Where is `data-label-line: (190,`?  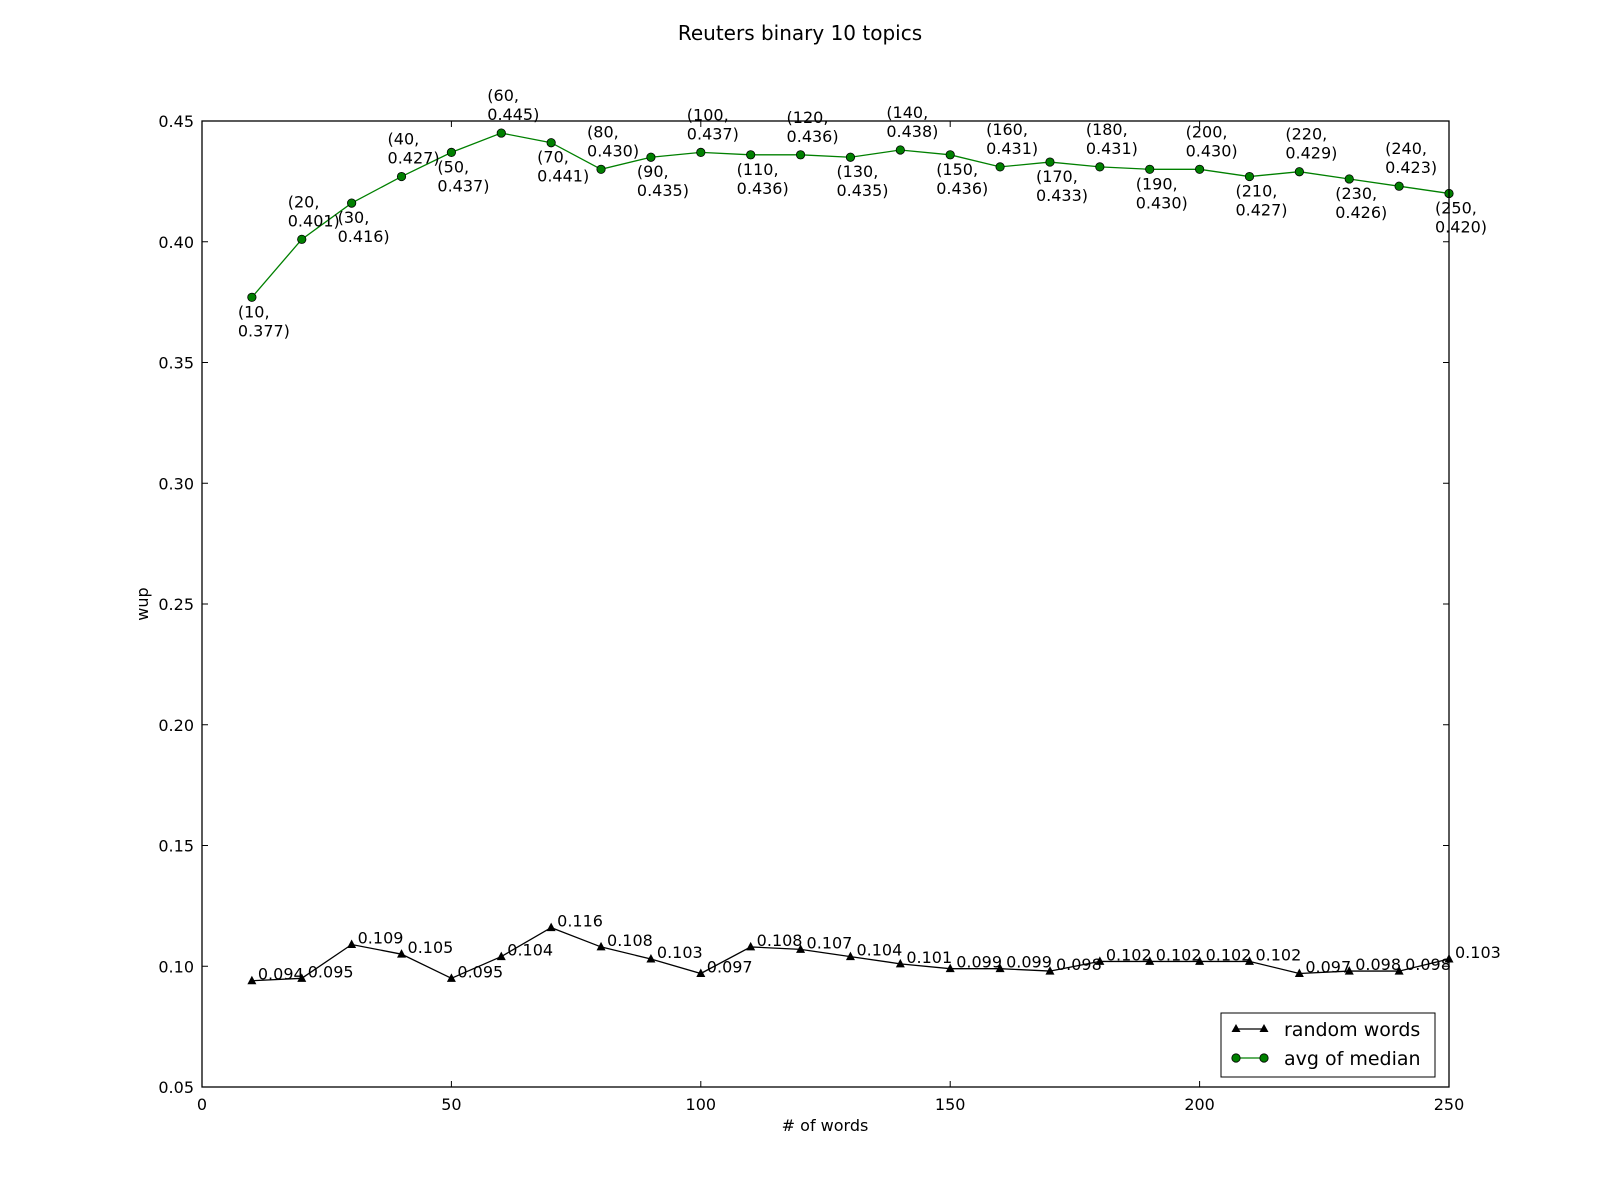 data-label-line: (190, is located at coordinates (1157, 183).